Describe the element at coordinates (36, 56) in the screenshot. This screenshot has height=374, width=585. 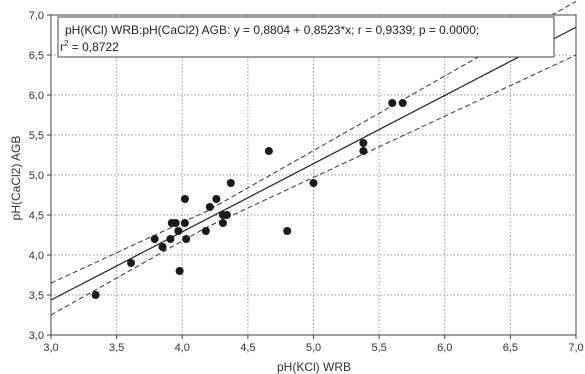
I see `y-tick-label: 6,5` at that location.